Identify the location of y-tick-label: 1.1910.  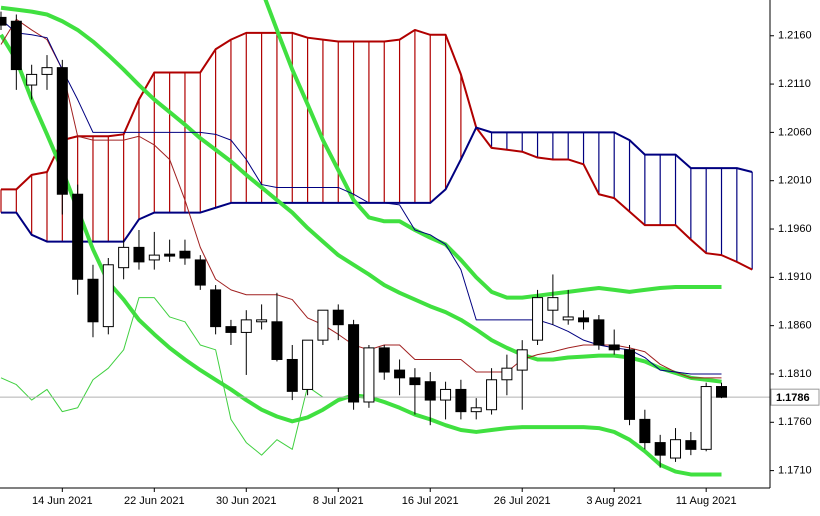
(795, 277).